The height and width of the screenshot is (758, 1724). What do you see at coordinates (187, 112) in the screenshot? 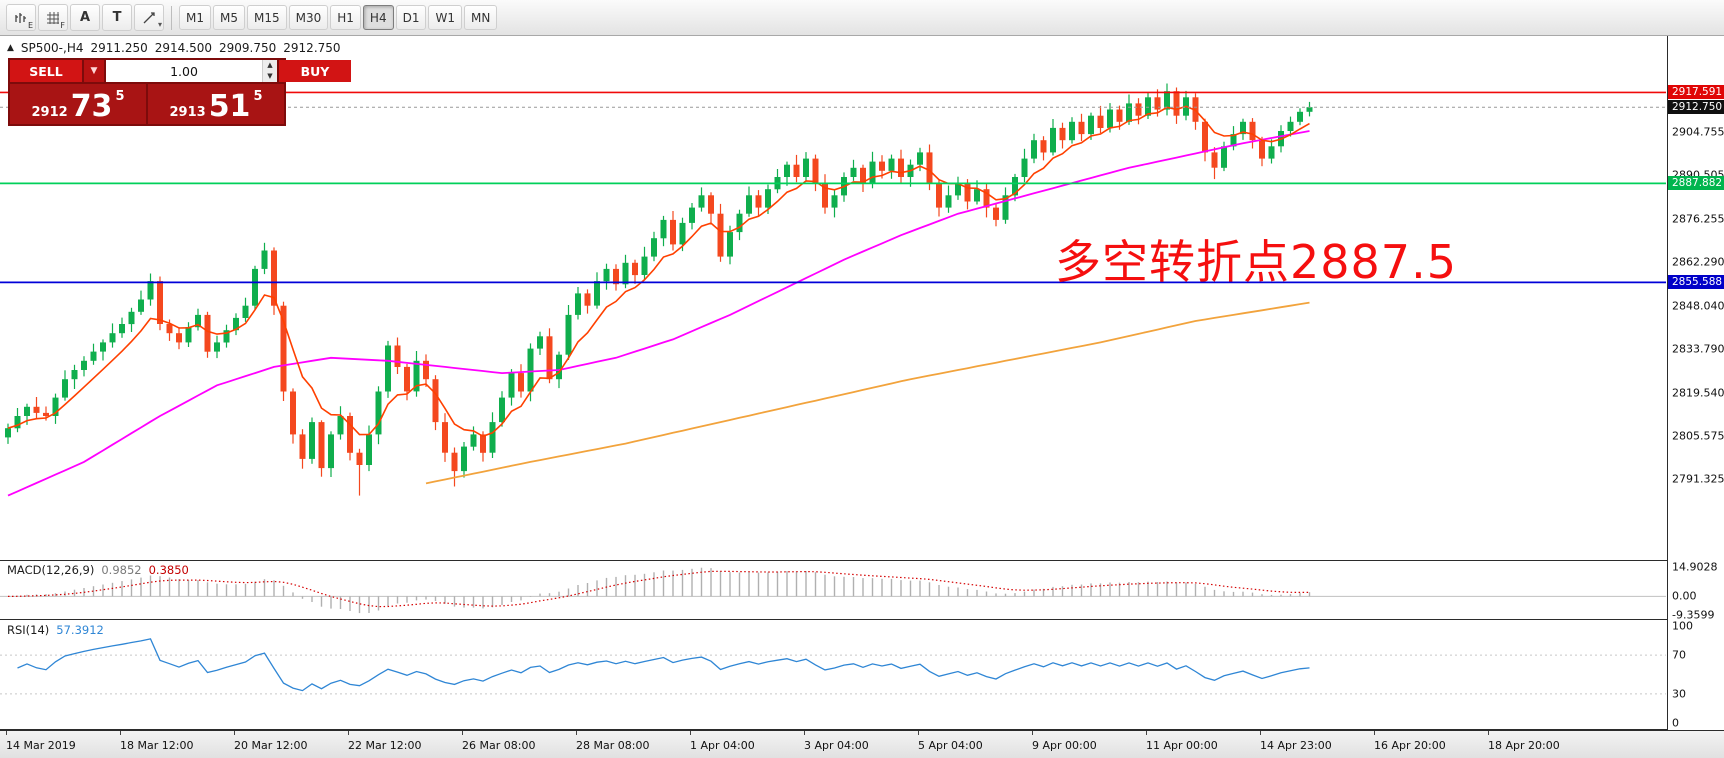
I see `ask-prefix: 2913` at bounding box center [187, 112].